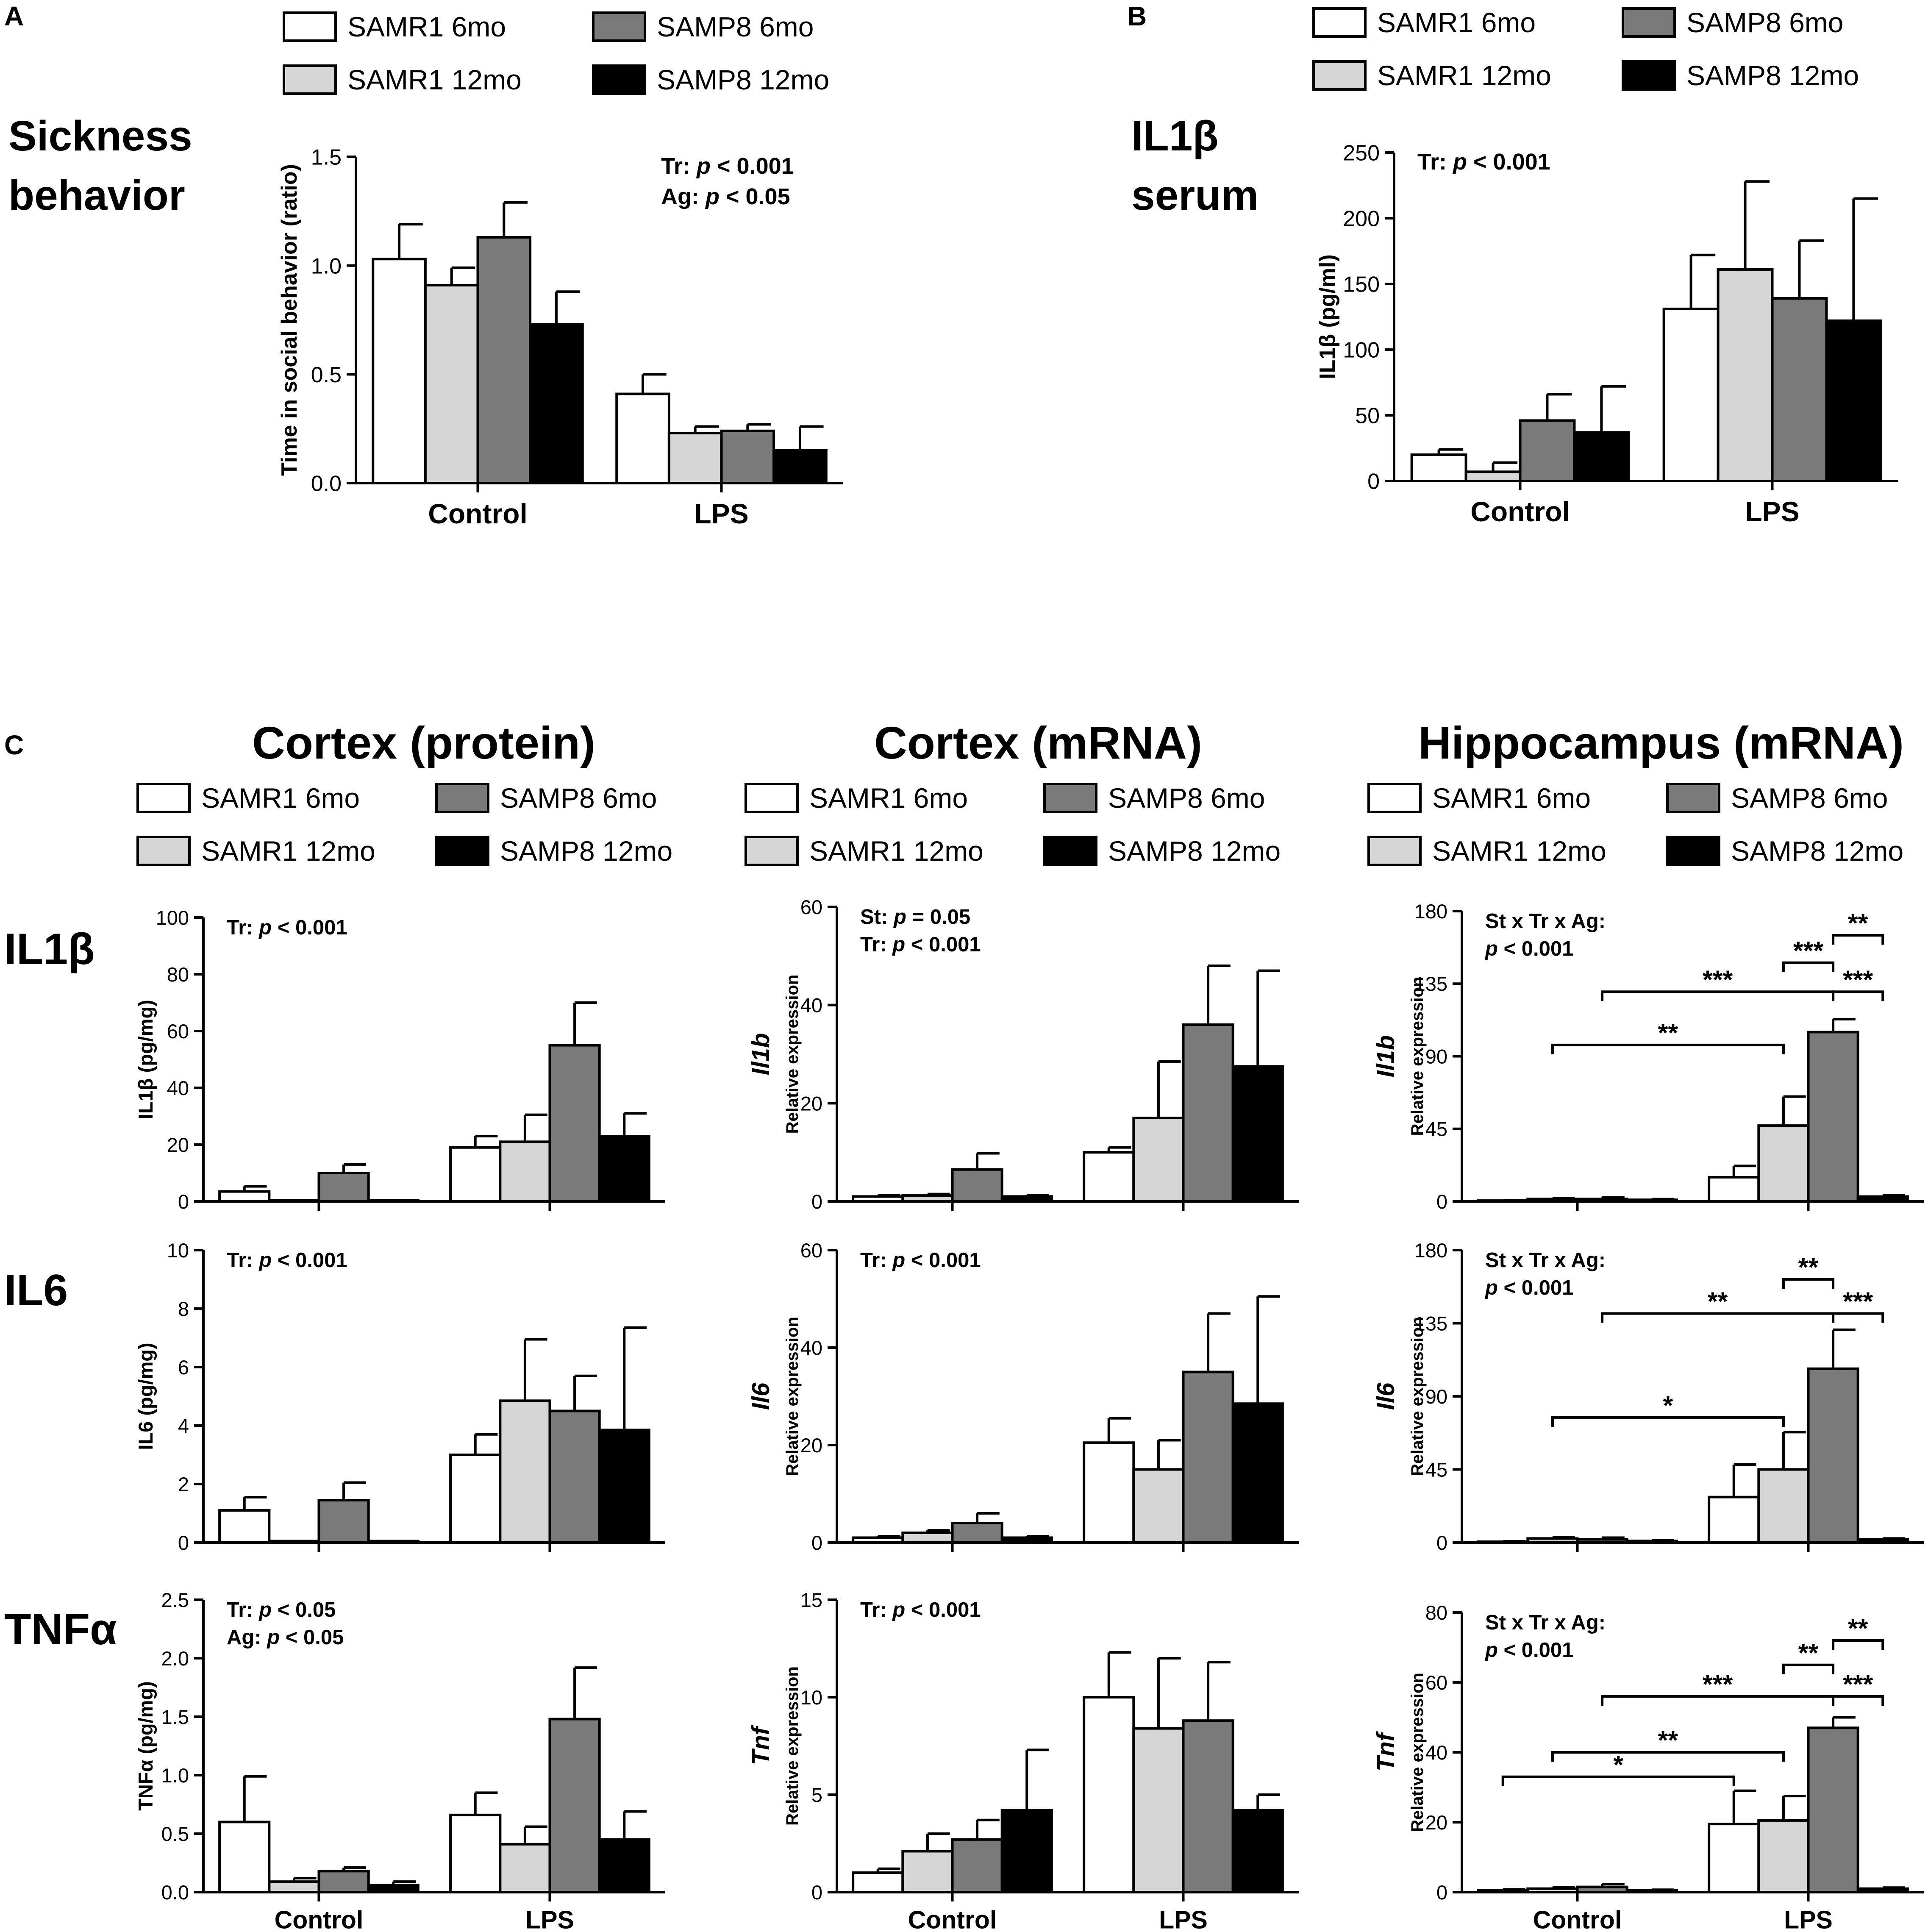 The width and height of the screenshot is (1928, 1932). Describe the element at coordinates (183, 1309) in the screenshot. I see `y-tick-label: 8` at that location.